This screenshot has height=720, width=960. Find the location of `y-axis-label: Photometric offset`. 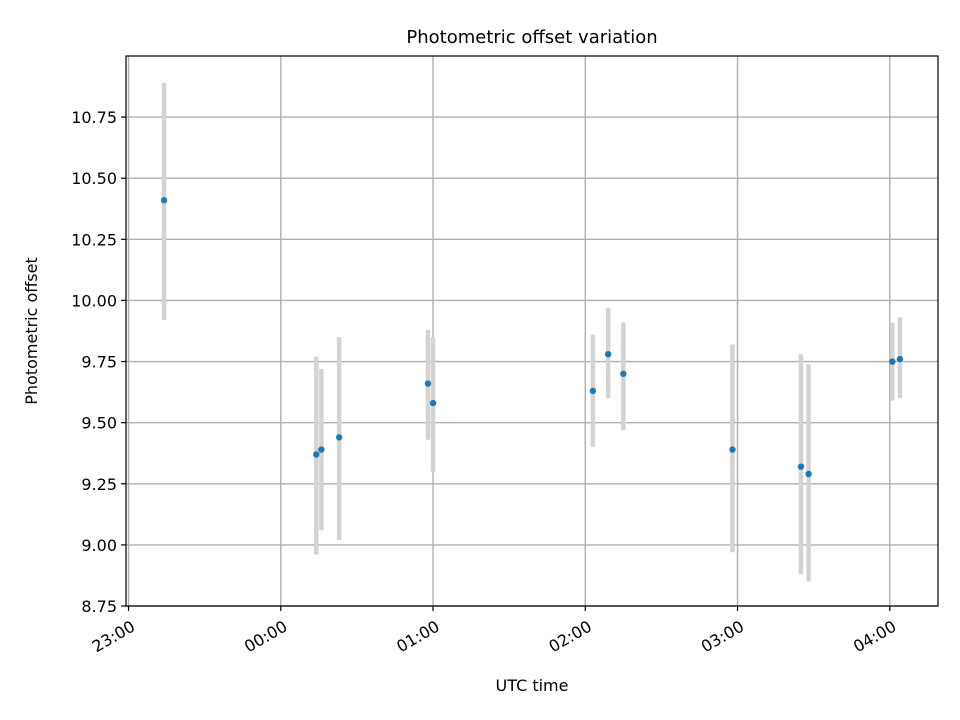

y-axis-label: Photometric offset is located at coordinates (31, 331).